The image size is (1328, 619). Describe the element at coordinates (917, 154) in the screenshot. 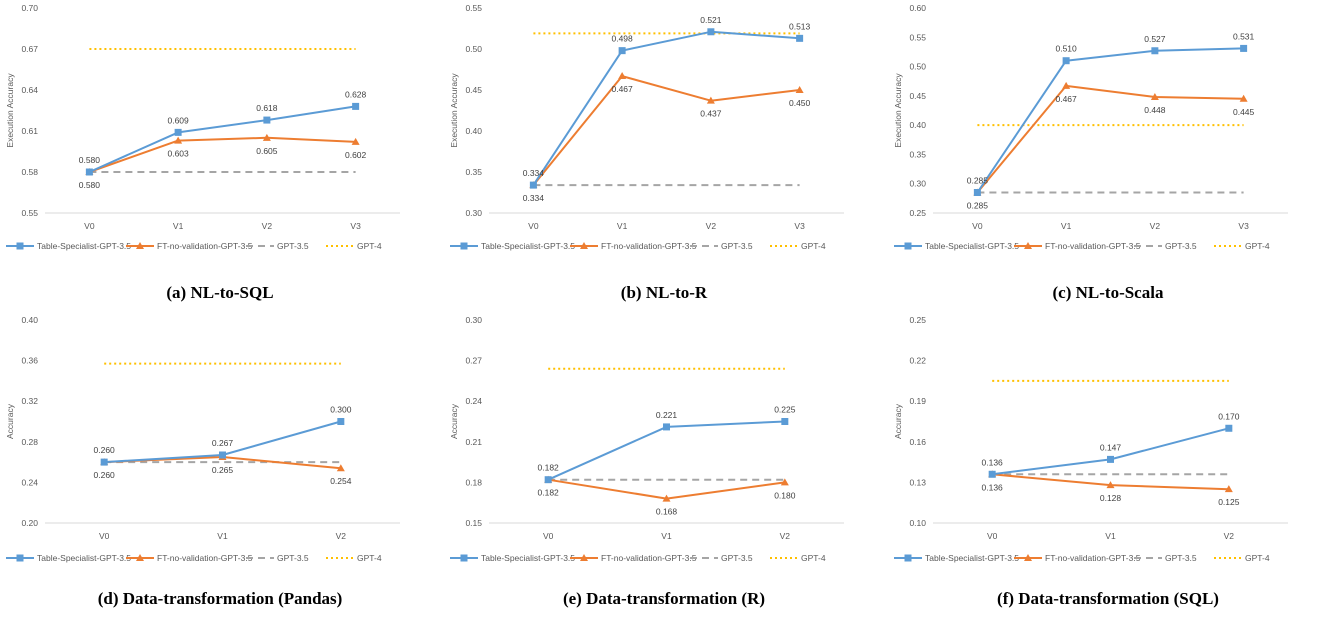

I see `y-tick-label: 0.35` at that location.